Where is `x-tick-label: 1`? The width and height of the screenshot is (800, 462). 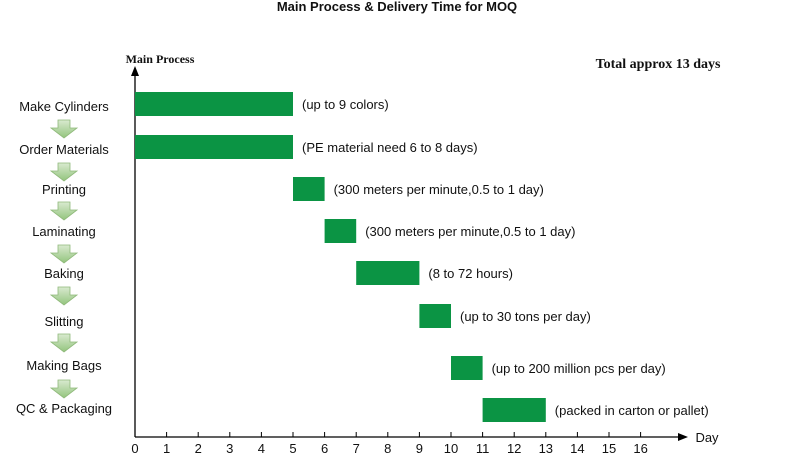
x-tick-label: 1 is located at coordinates (166, 448).